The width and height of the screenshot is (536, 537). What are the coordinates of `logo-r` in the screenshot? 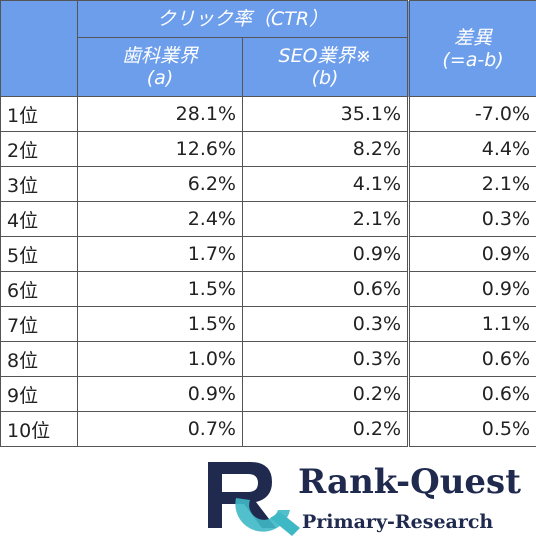 It's located at (242, 495).